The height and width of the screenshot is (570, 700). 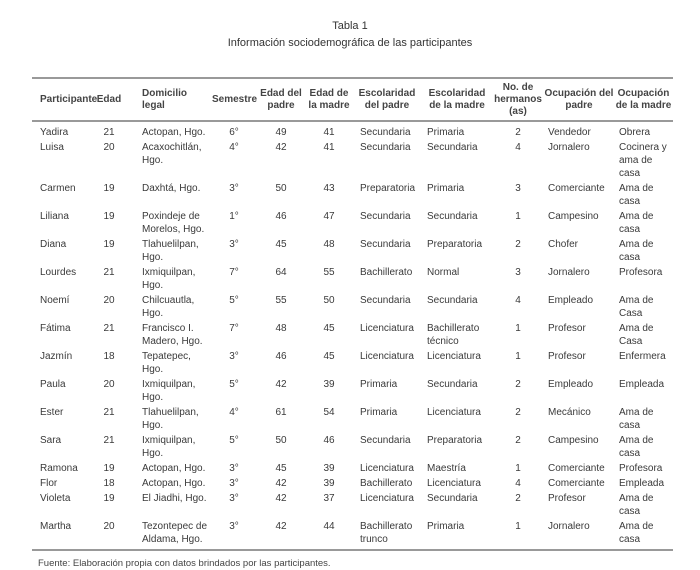 I want to click on cell-mother-age: 54, so click(x=329, y=412).